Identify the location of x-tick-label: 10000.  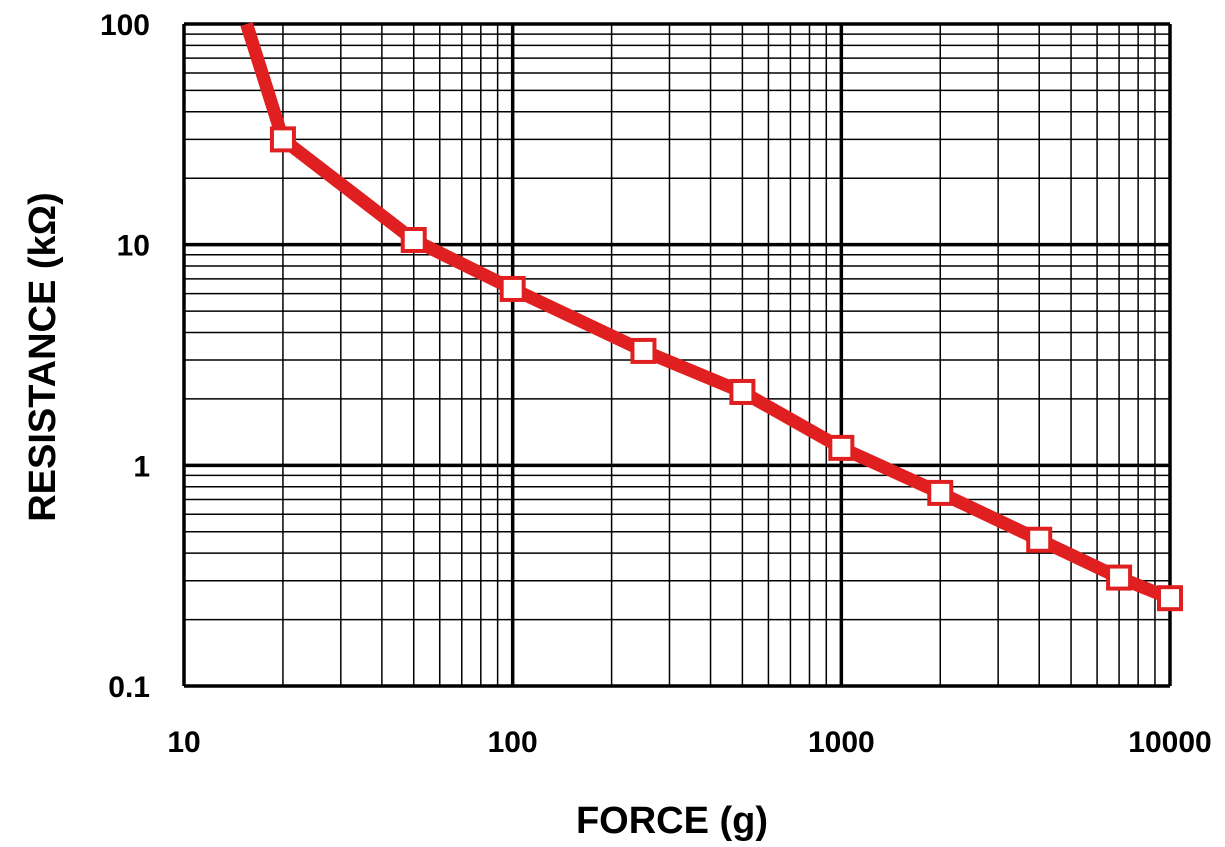
(1169, 742).